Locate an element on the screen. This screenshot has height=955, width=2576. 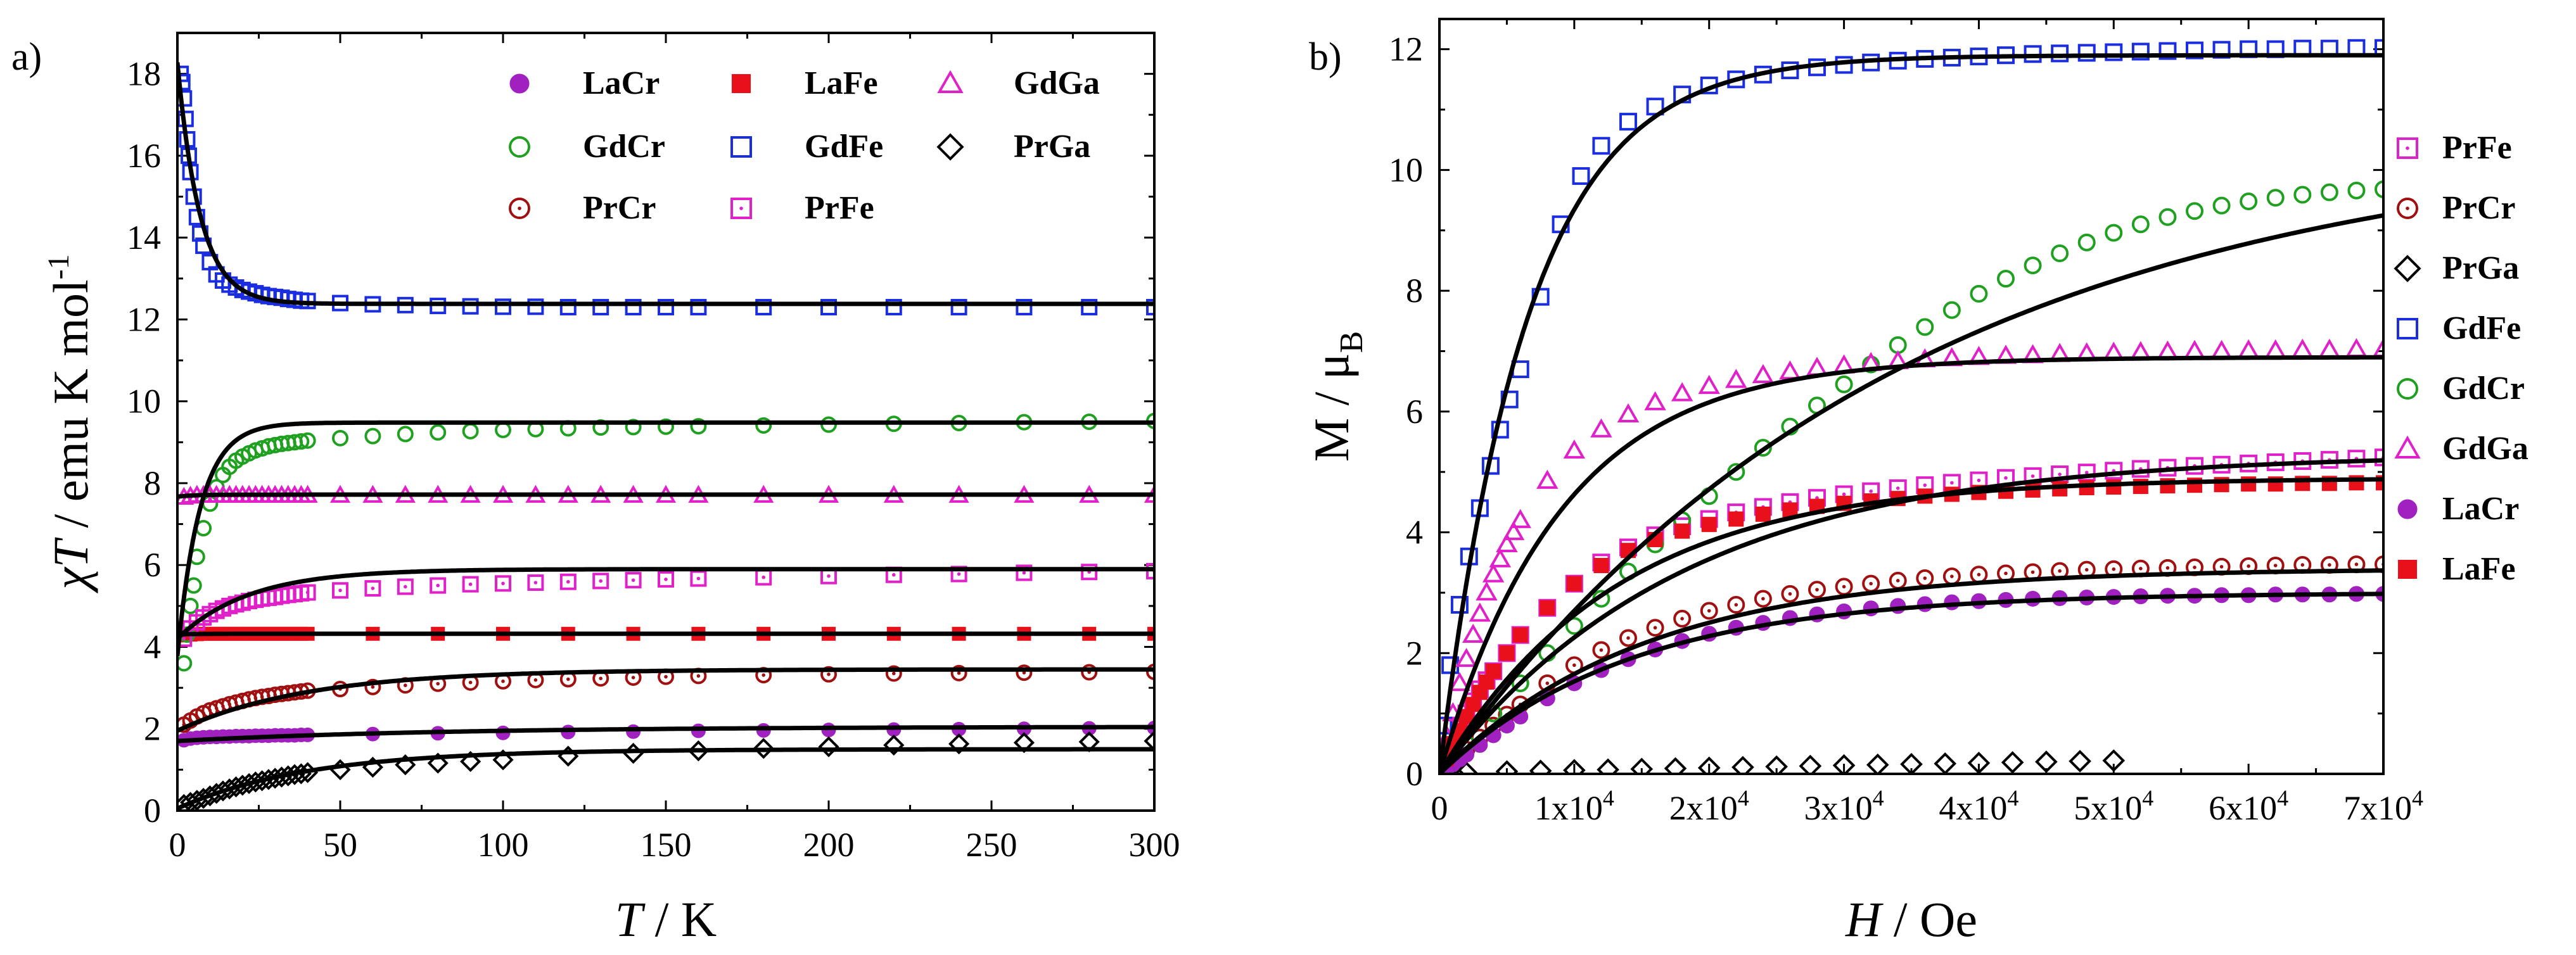
x-tick-label: 1x10⁴ is located at coordinates (1574, 806).